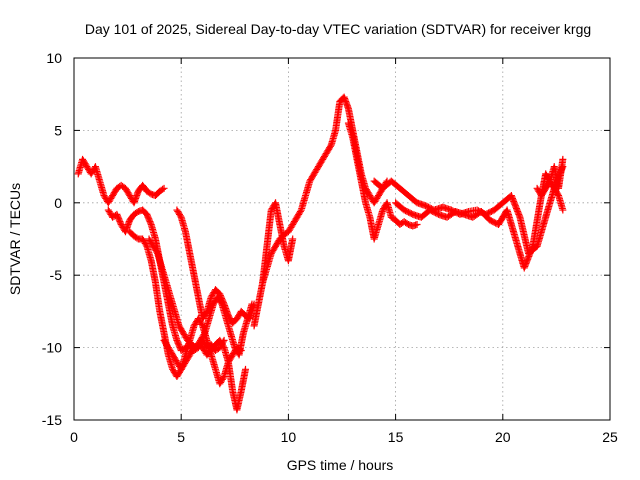  I want to click on y-tick-label: -15, so click(52, 420).